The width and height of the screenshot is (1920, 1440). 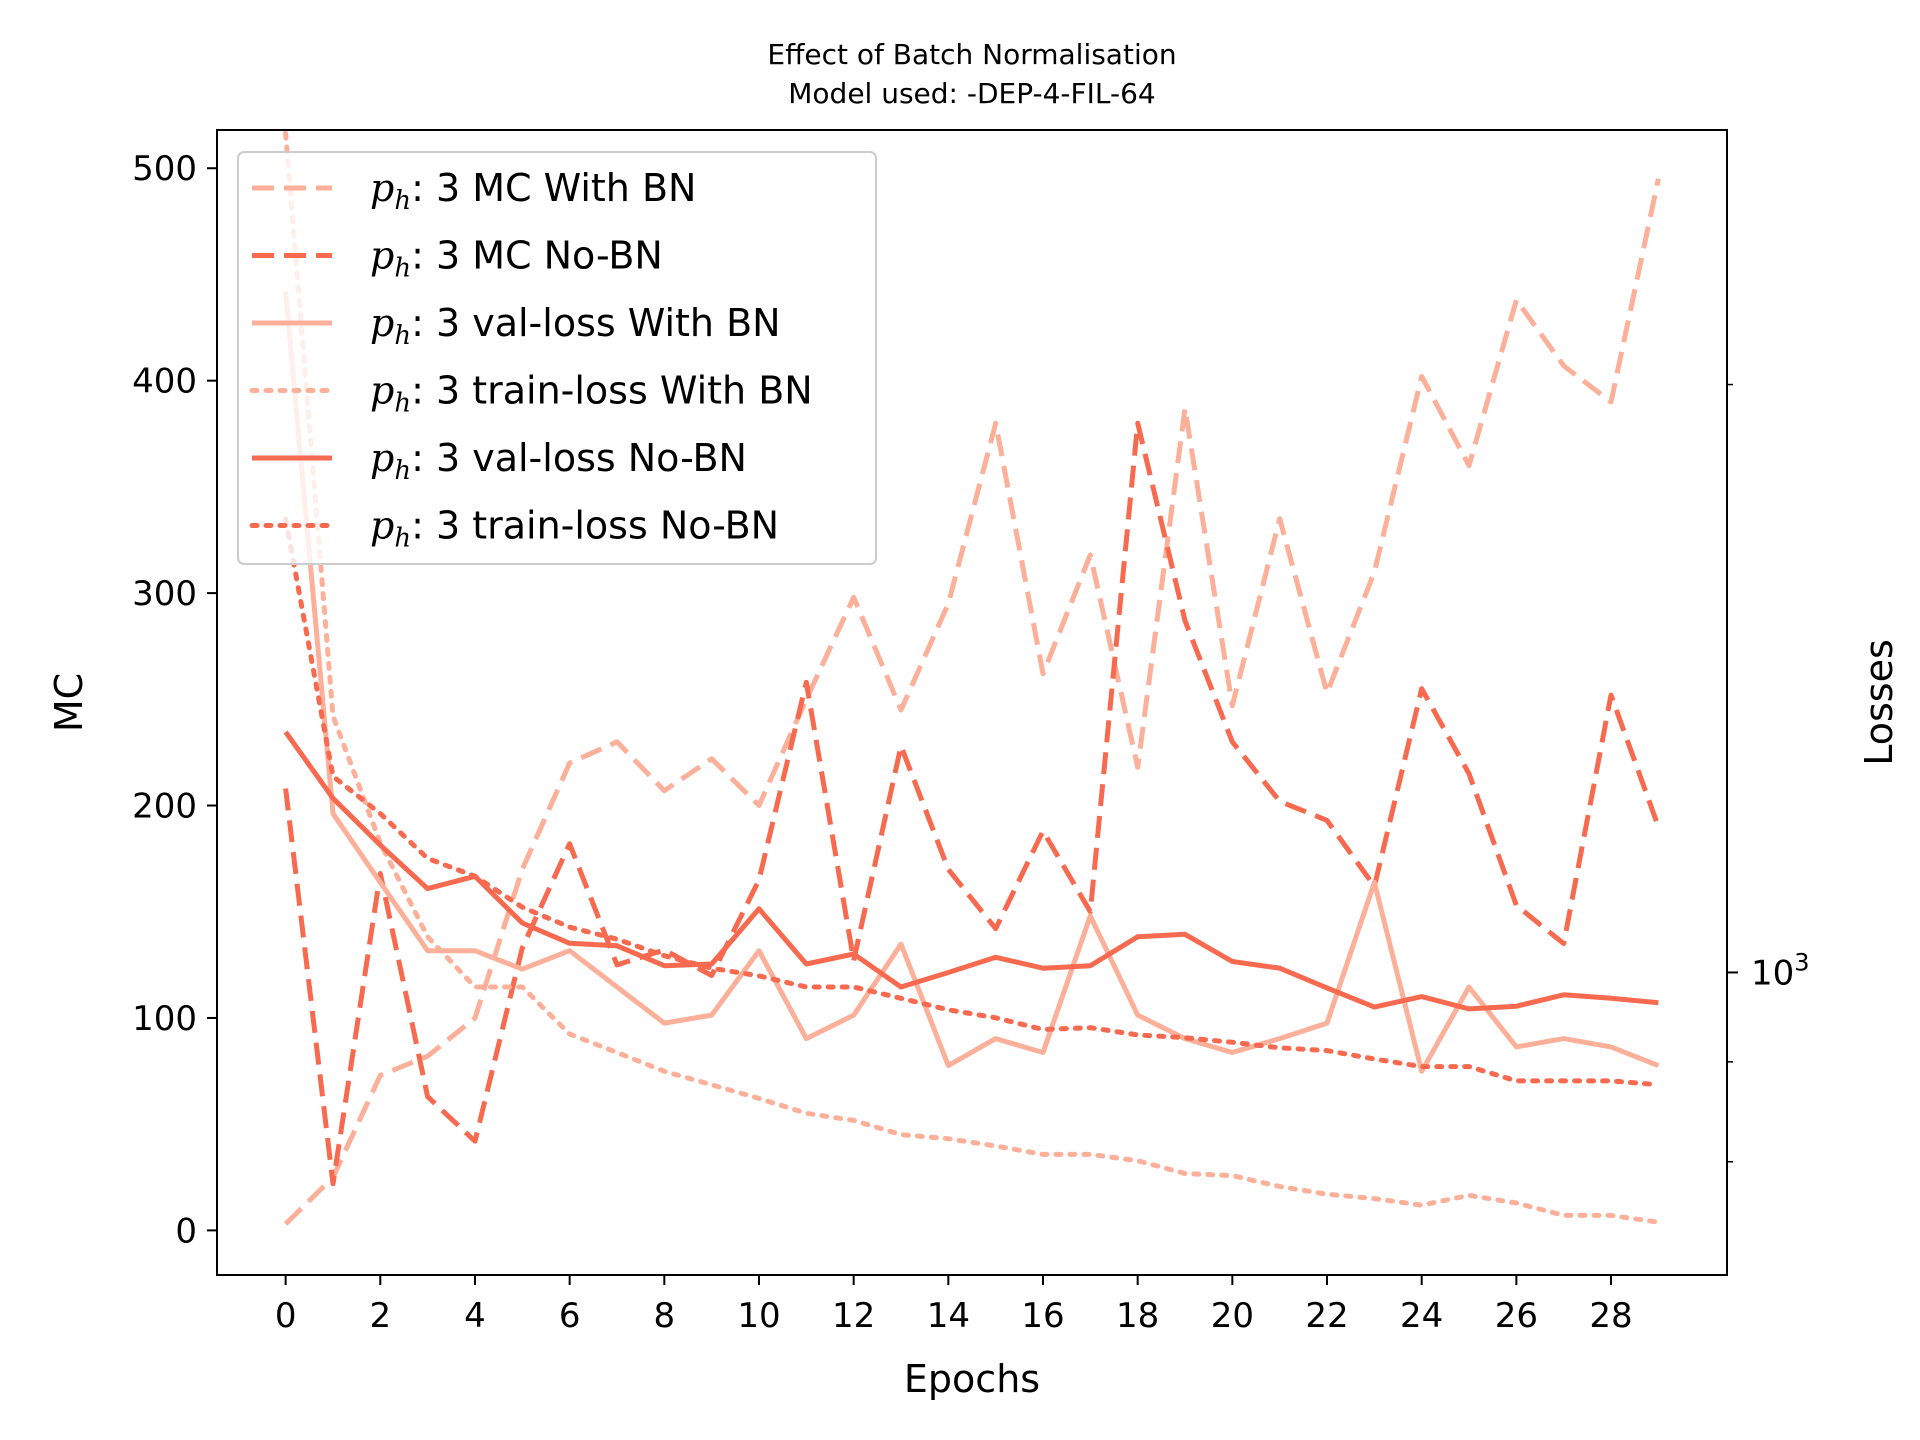 I want to click on x-tick-label: 10, so click(x=758, y=1316).